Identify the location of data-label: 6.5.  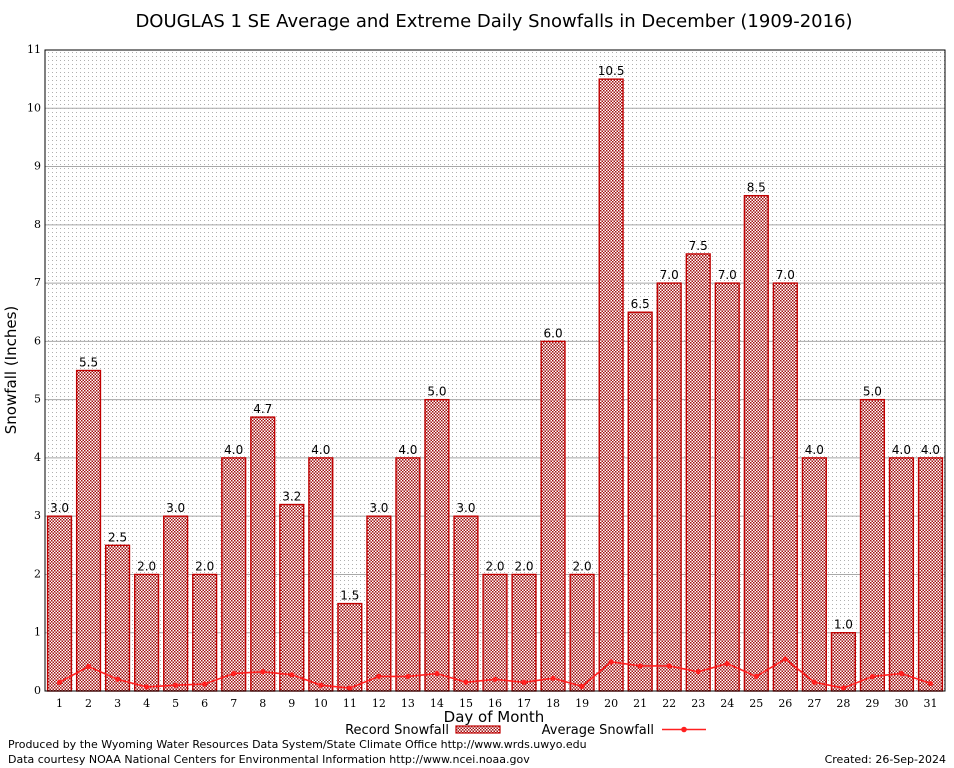
(640, 304).